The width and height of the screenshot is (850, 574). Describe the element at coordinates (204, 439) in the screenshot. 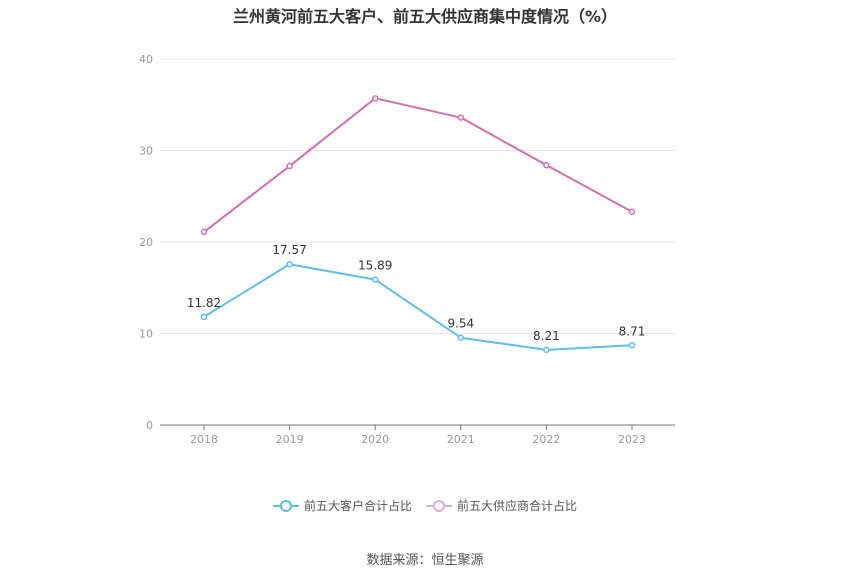

I see `x-tick-label: 2018` at that location.